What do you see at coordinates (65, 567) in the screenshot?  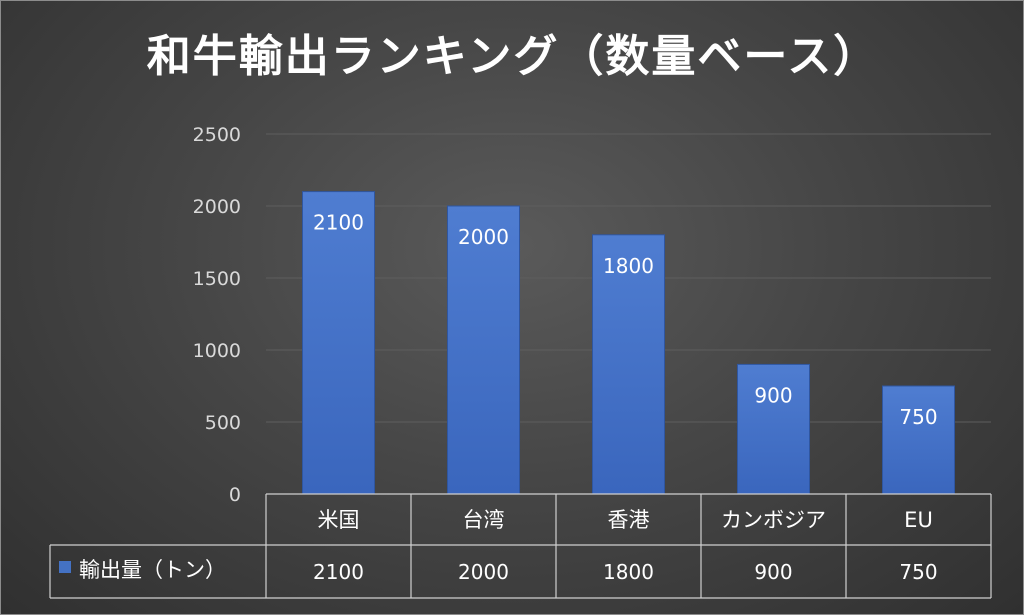 I see `legend-key` at bounding box center [65, 567].